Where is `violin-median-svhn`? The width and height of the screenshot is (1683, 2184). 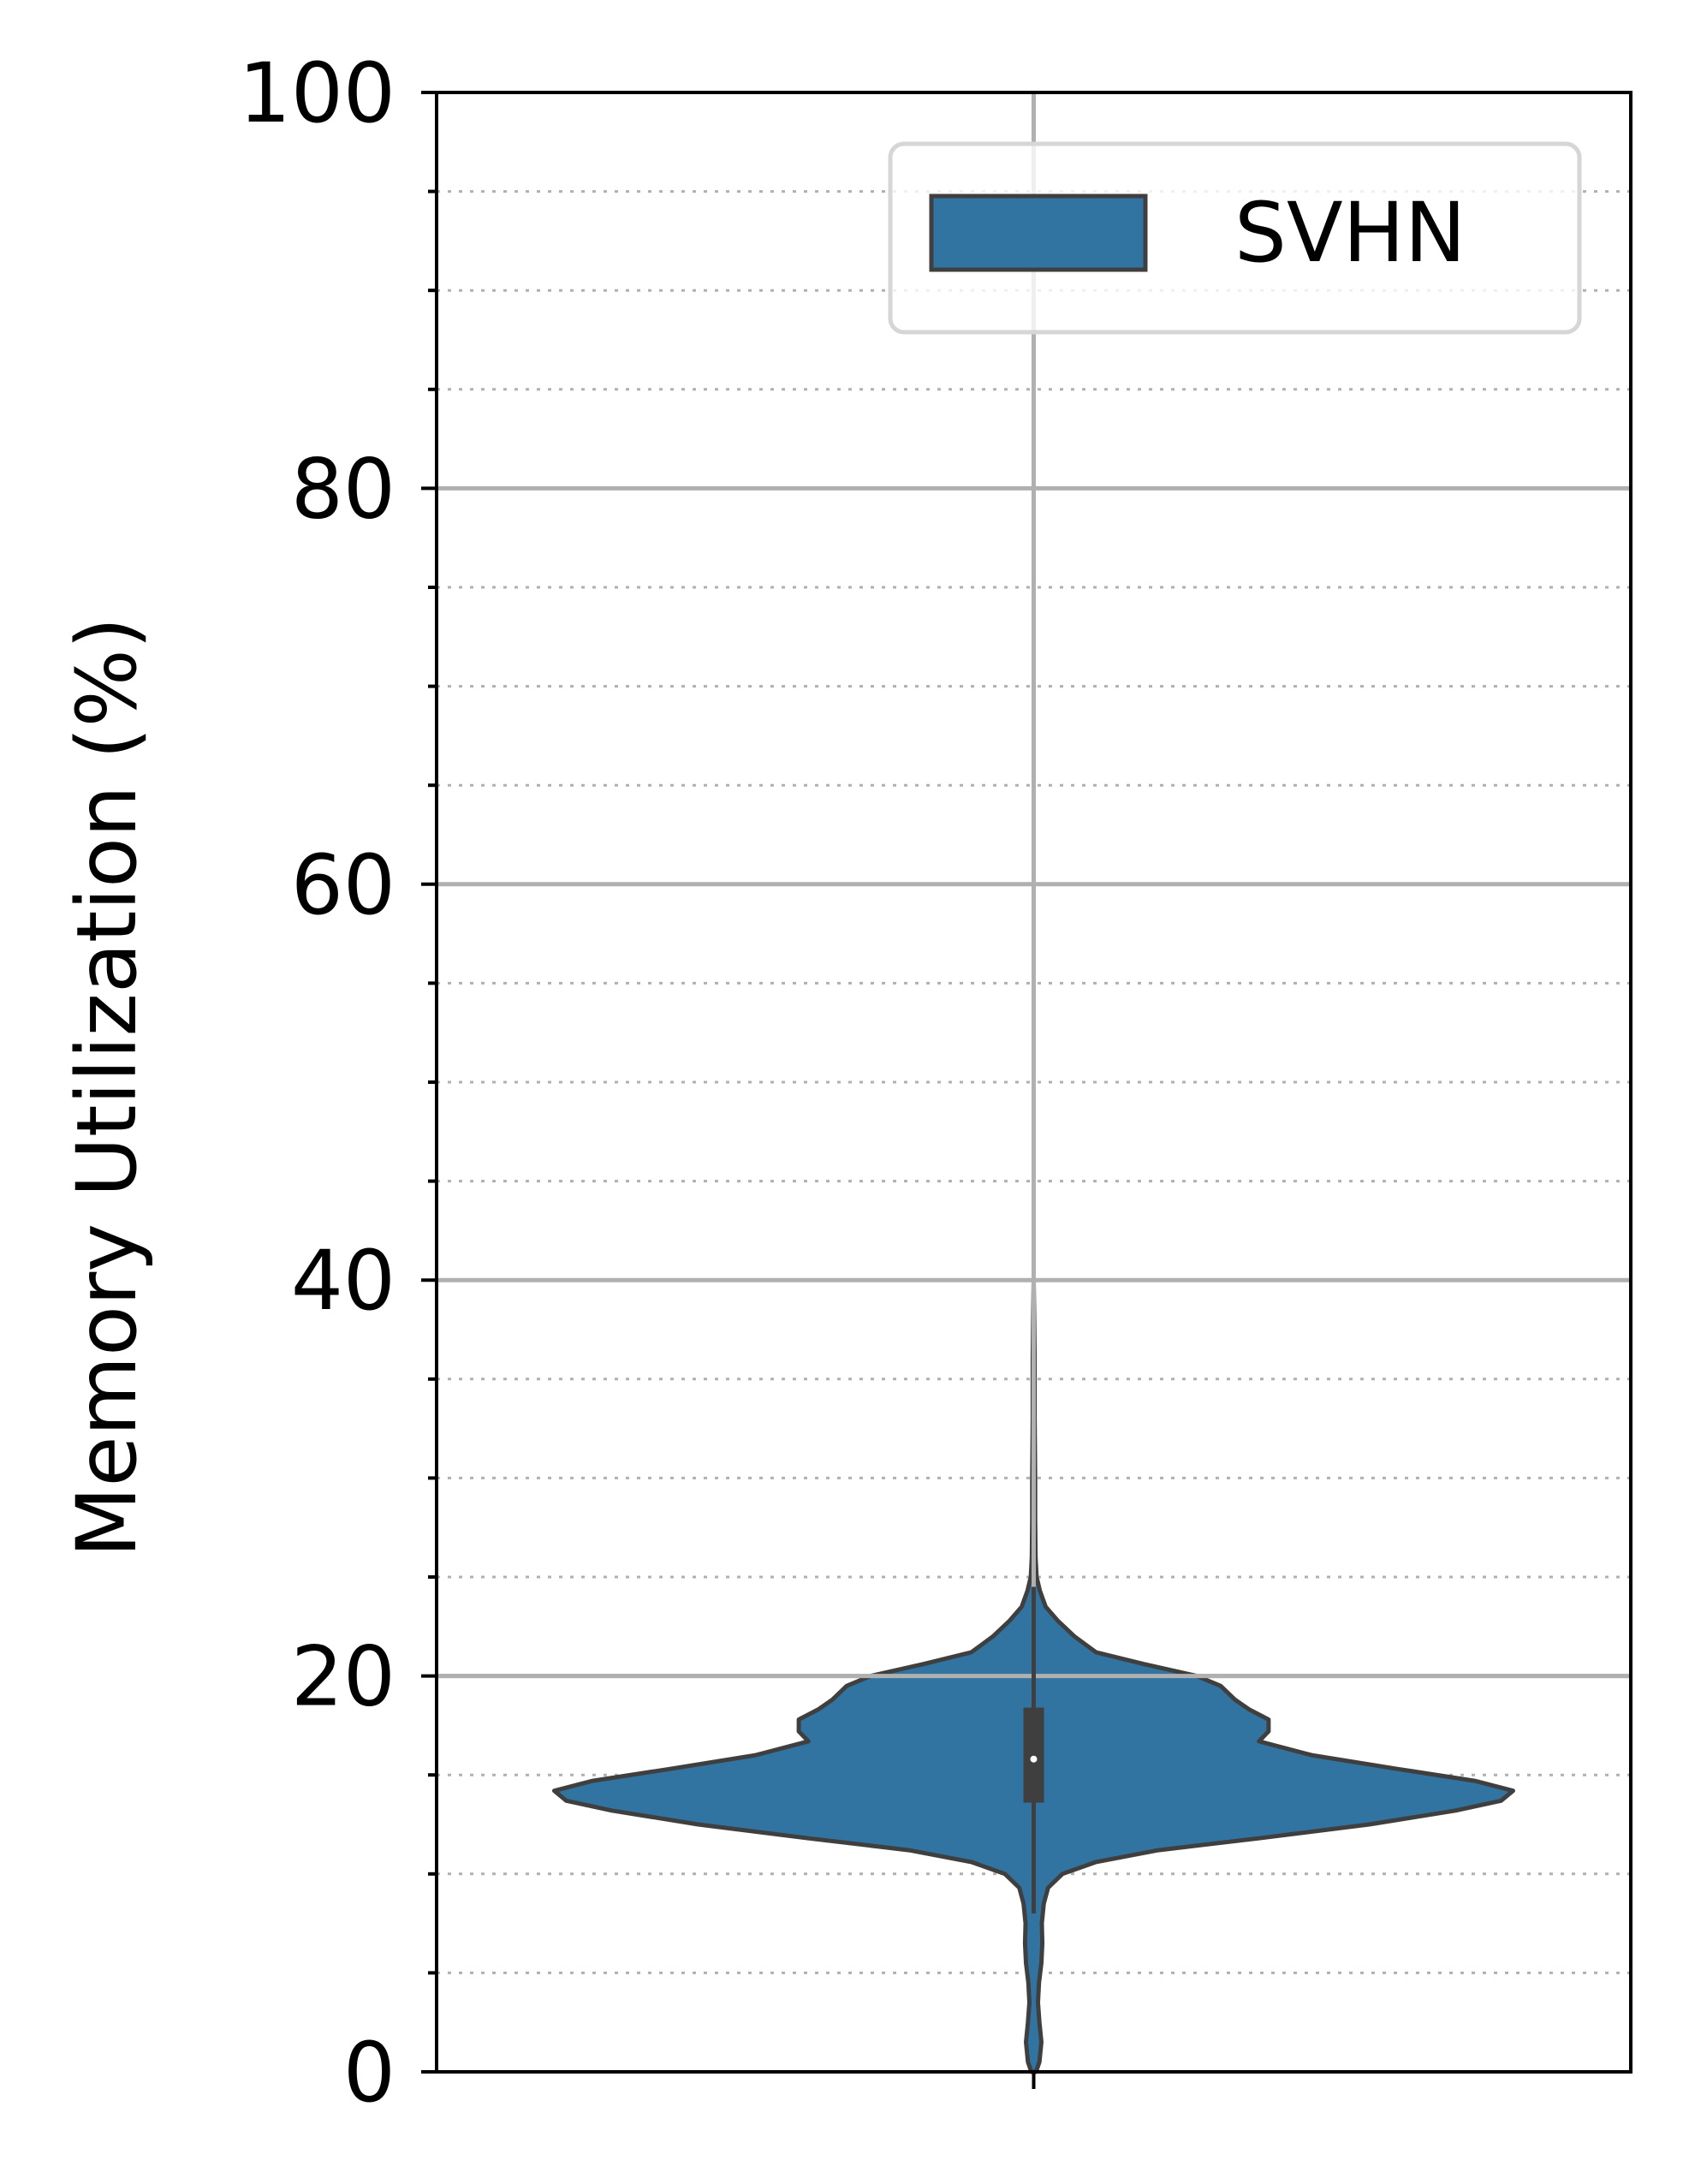
violin-median-svhn is located at coordinates (1034, 1759).